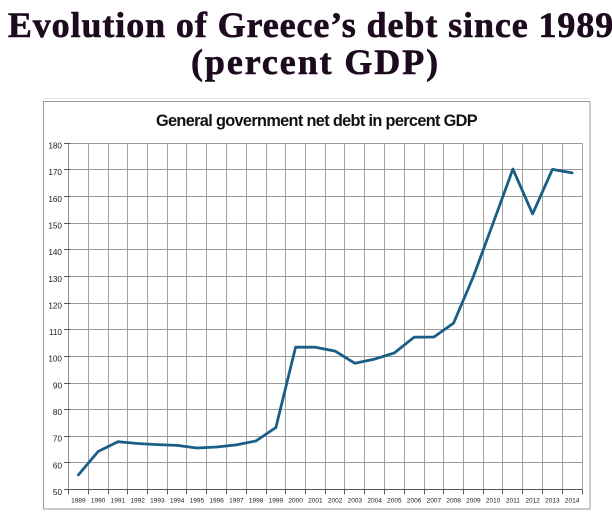 Image resolution: width=612 pixels, height=528 pixels. I want to click on svg-text: 140, so click(55, 252).